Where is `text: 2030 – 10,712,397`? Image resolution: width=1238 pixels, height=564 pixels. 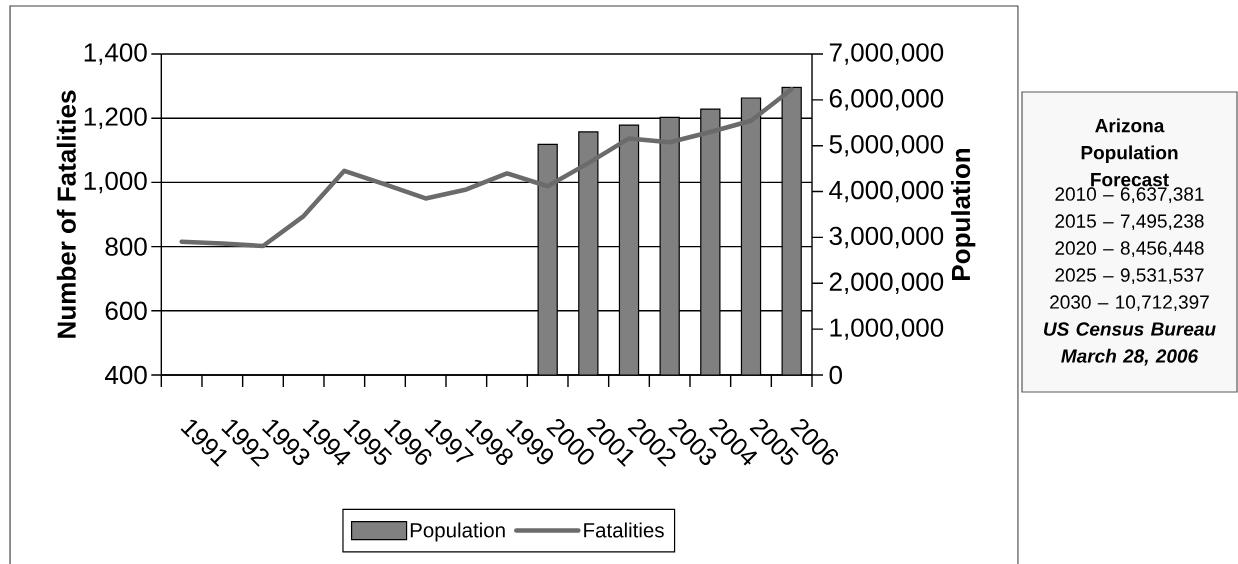 text: 2030 – 10,712,397 is located at coordinates (1129, 303).